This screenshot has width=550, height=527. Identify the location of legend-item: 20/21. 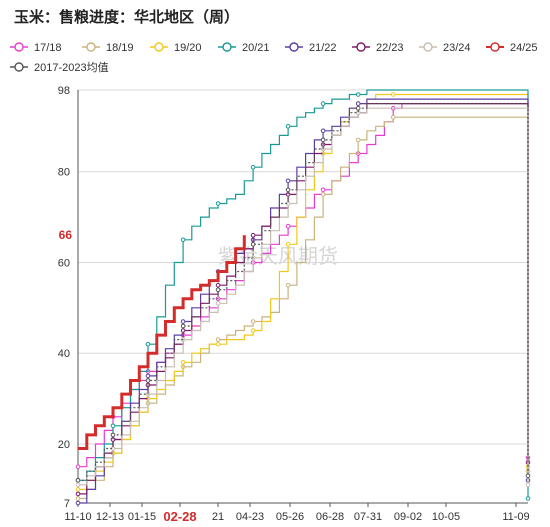
(244, 48).